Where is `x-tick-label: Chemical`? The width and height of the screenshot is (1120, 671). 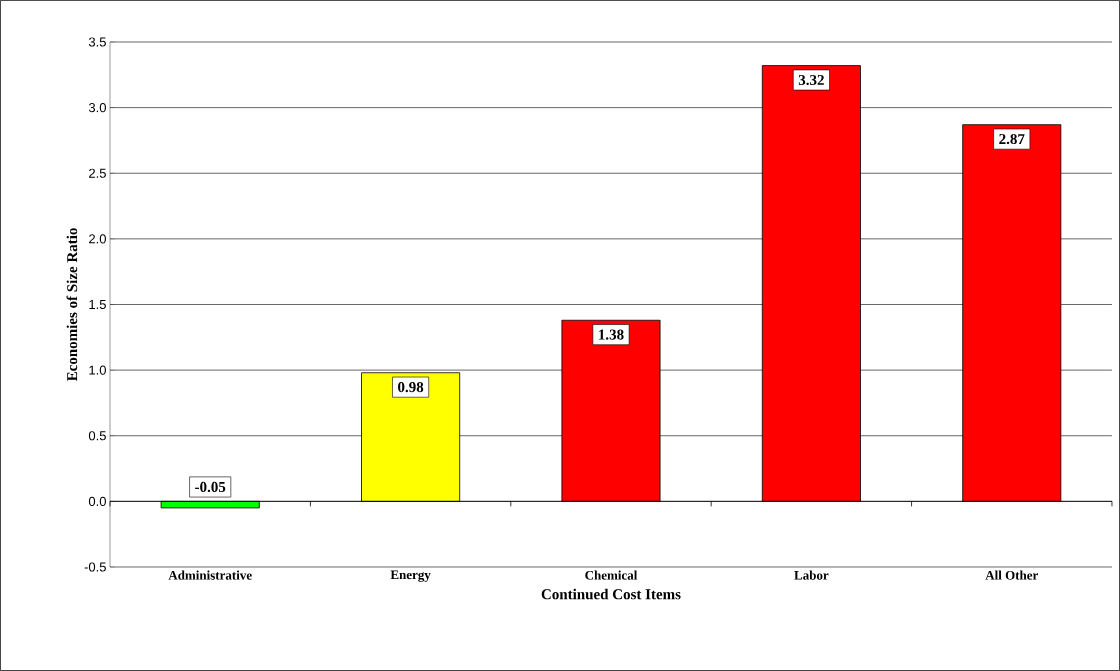 x-tick-label: Chemical is located at coordinates (611, 575).